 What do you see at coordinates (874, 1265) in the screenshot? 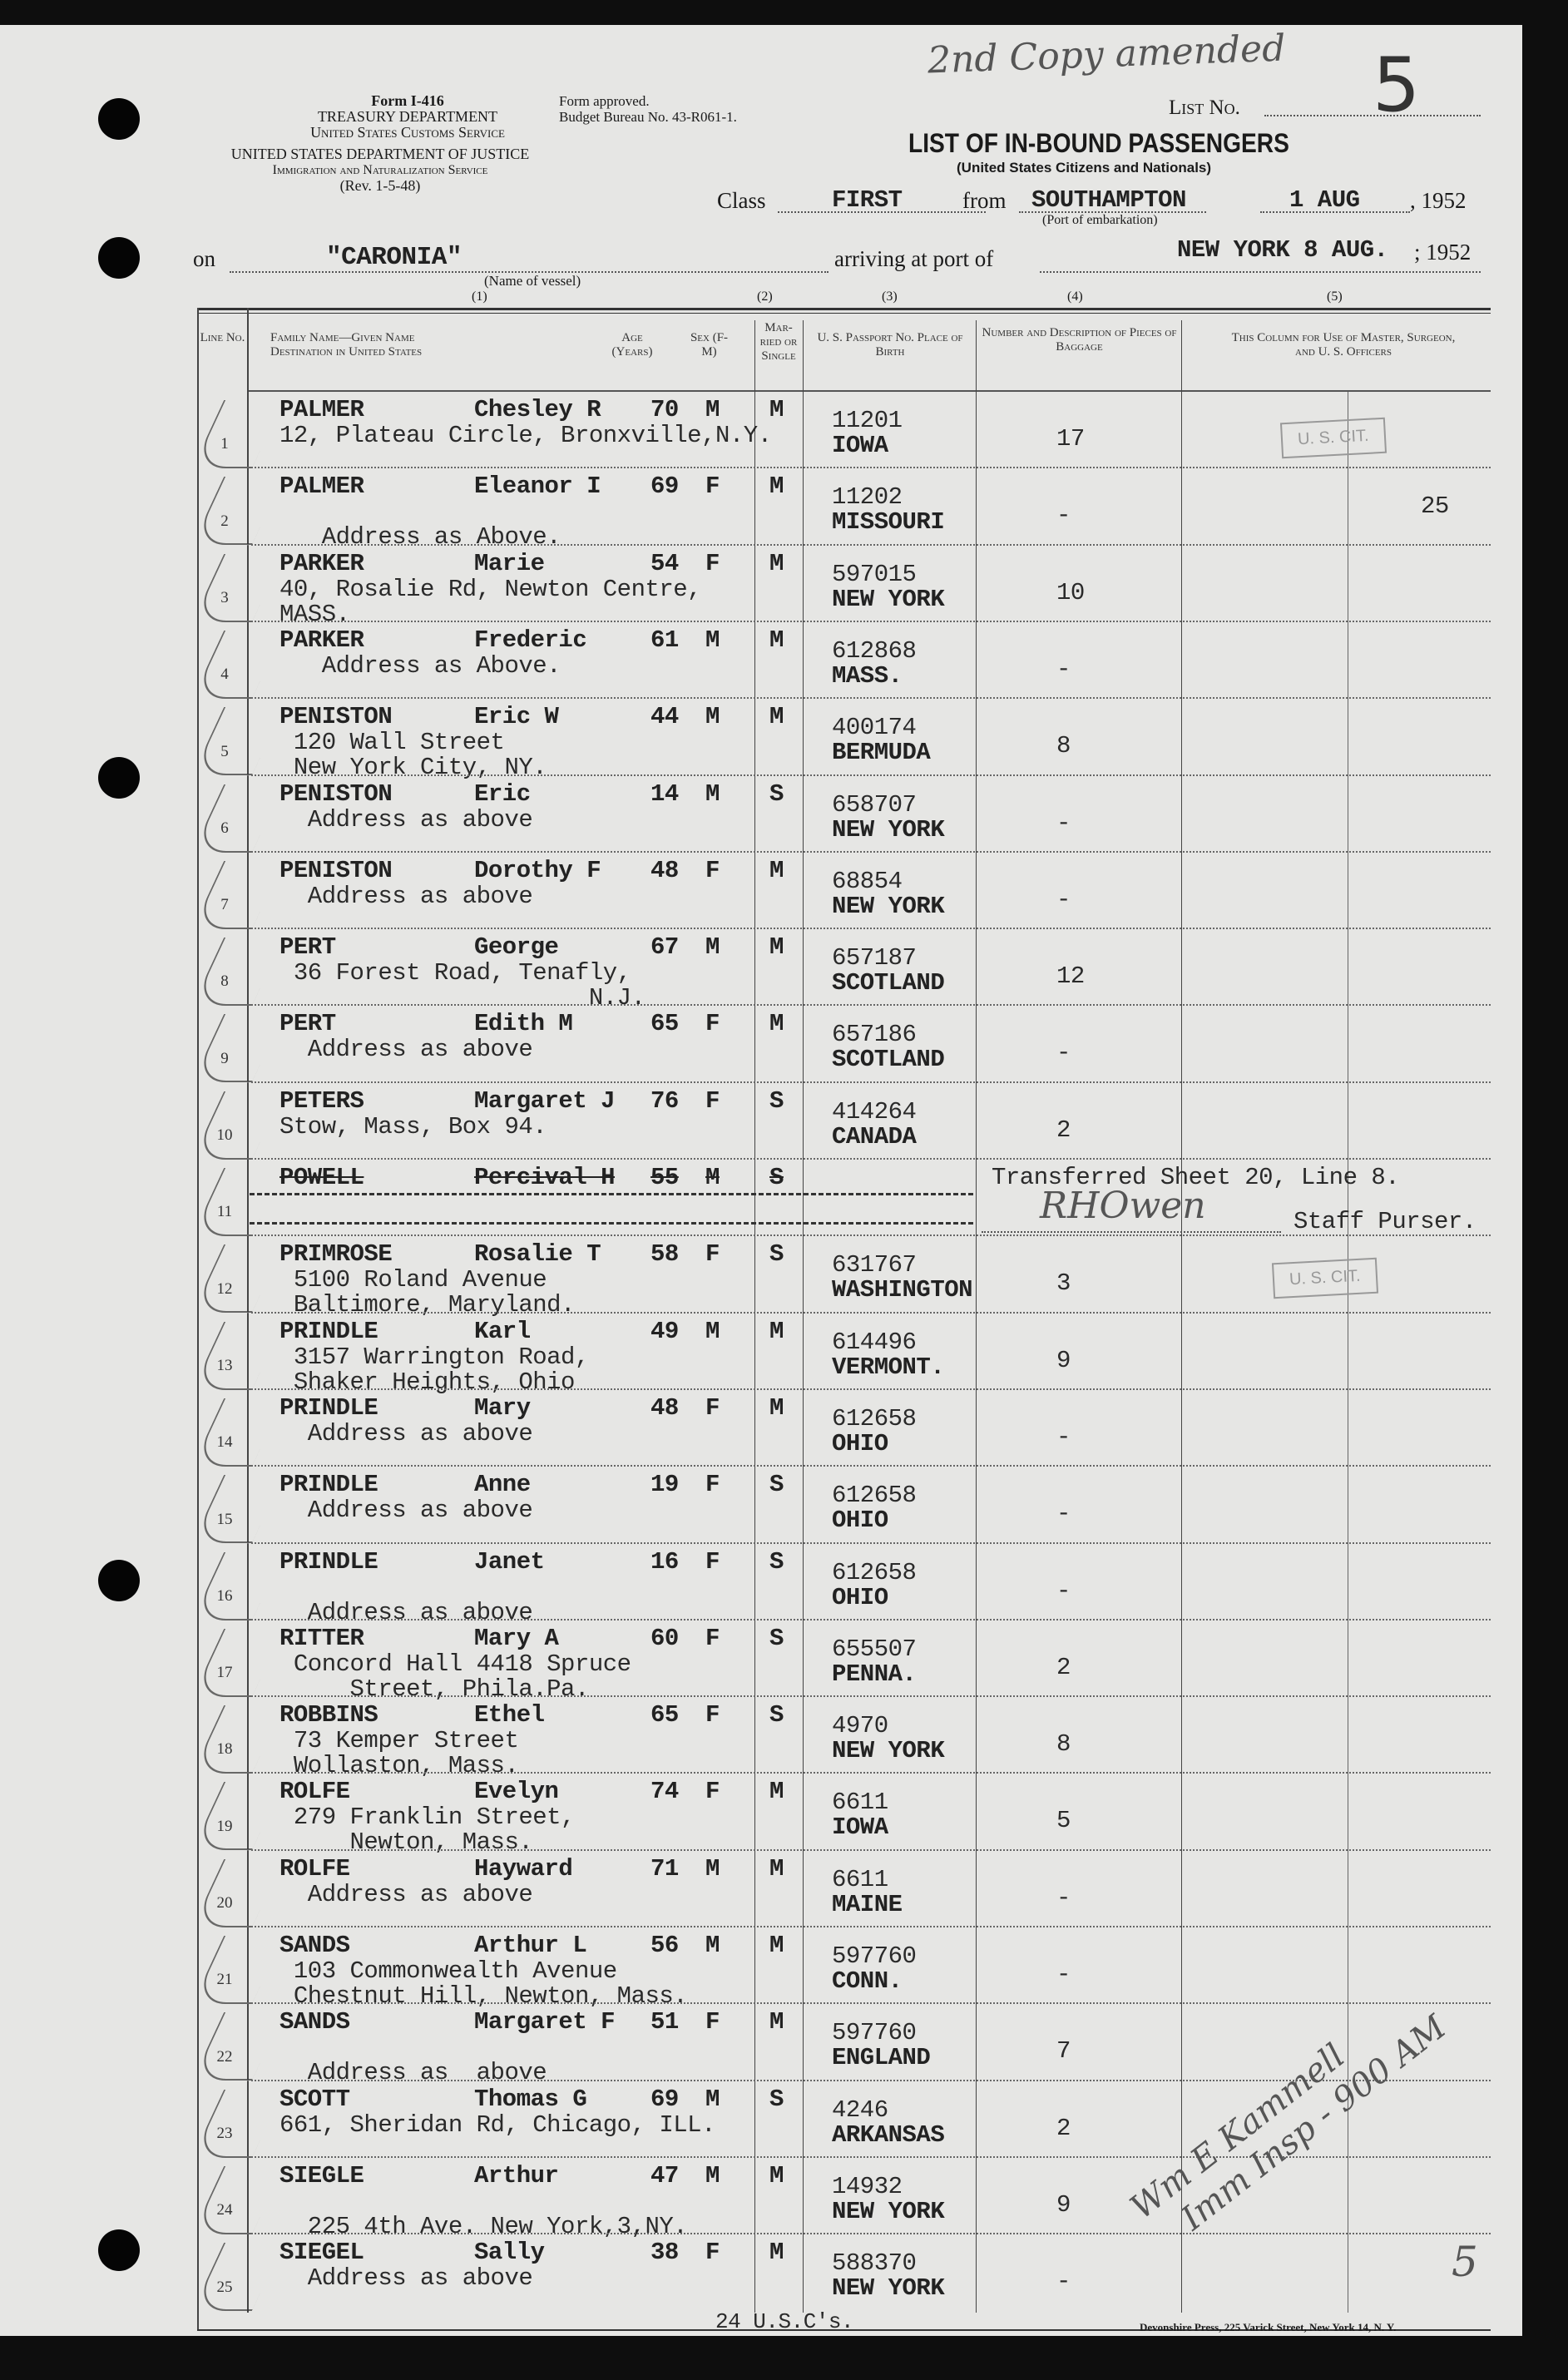
I see `passport-number: 631767` at bounding box center [874, 1265].